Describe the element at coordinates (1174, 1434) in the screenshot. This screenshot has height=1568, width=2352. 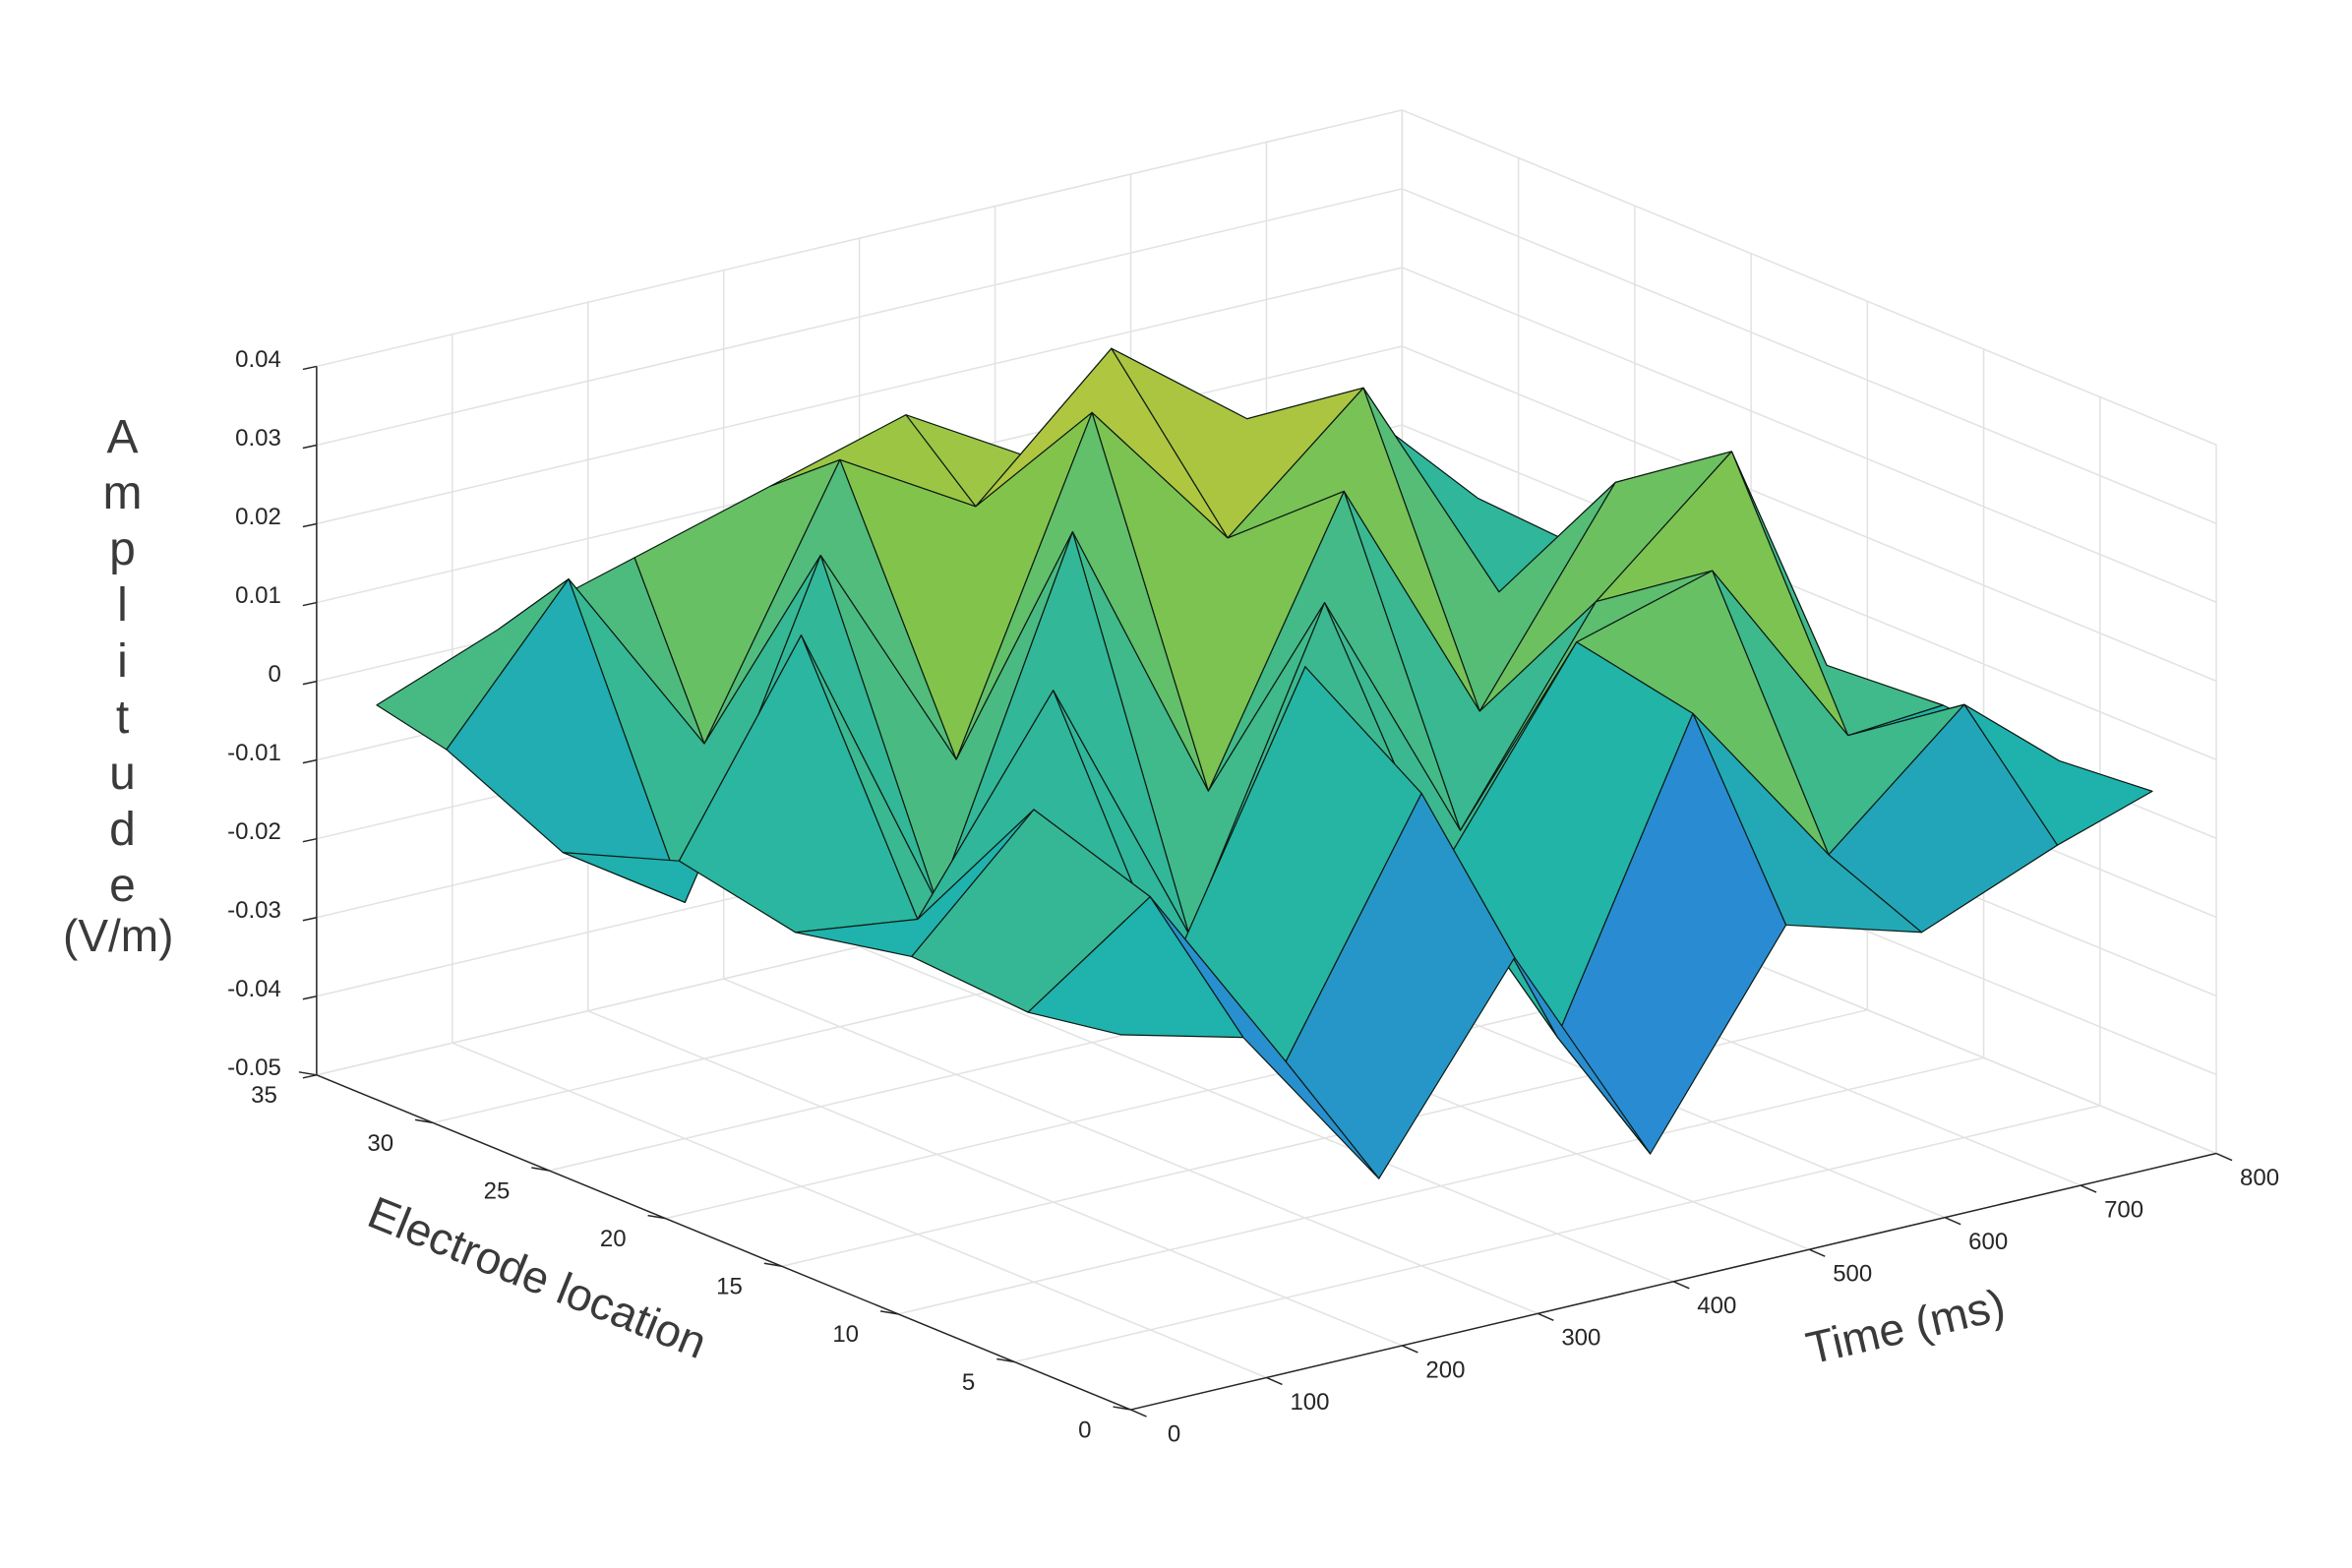
I see `x-tick-label: 0` at that location.